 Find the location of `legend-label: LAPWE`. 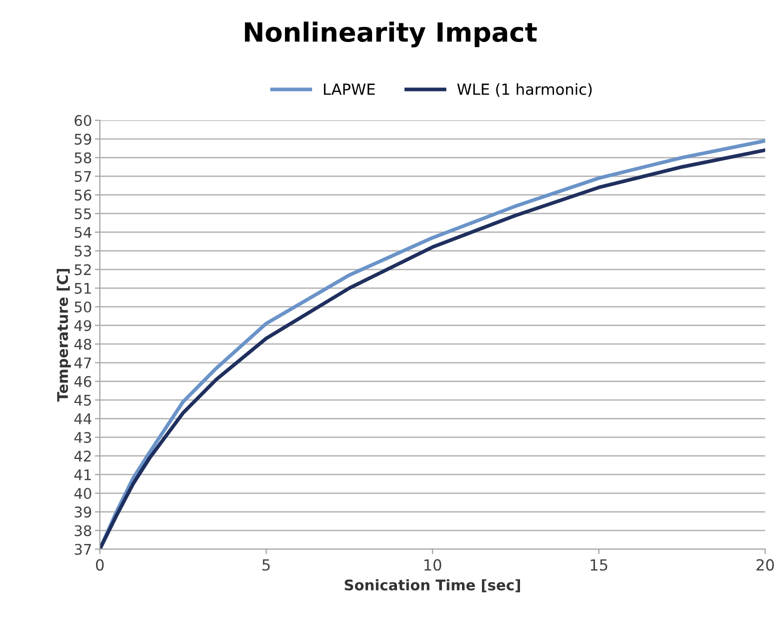

legend-label: LAPWE is located at coordinates (349, 89).